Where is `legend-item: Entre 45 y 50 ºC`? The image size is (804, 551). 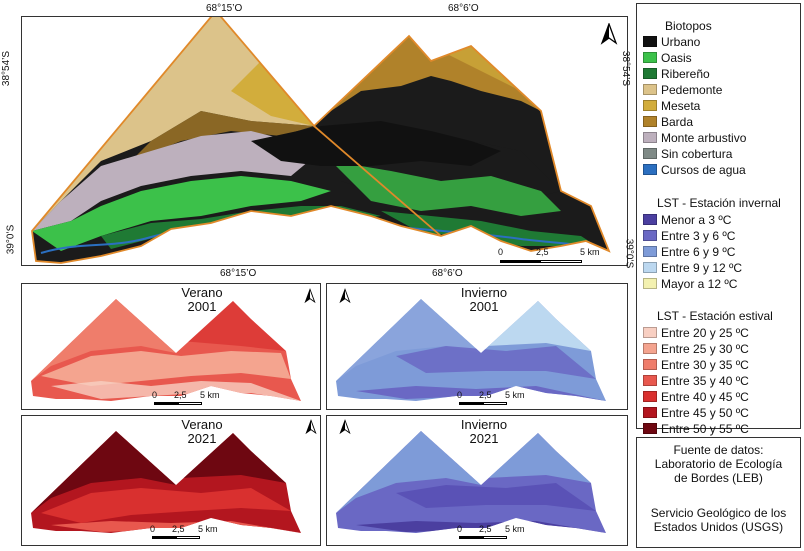
legend-item: Entre 45 y 50 ºC is located at coordinates (696, 412).